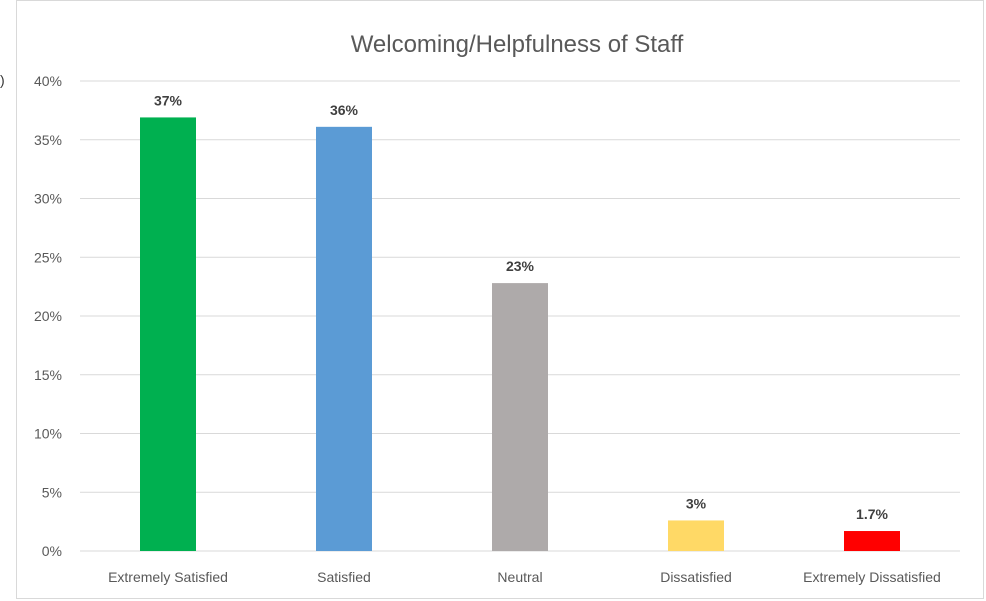 Image resolution: width=986 pixels, height=601 pixels. What do you see at coordinates (872, 514) in the screenshot?
I see `data-label: 1.7%` at bounding box center [872, 514].